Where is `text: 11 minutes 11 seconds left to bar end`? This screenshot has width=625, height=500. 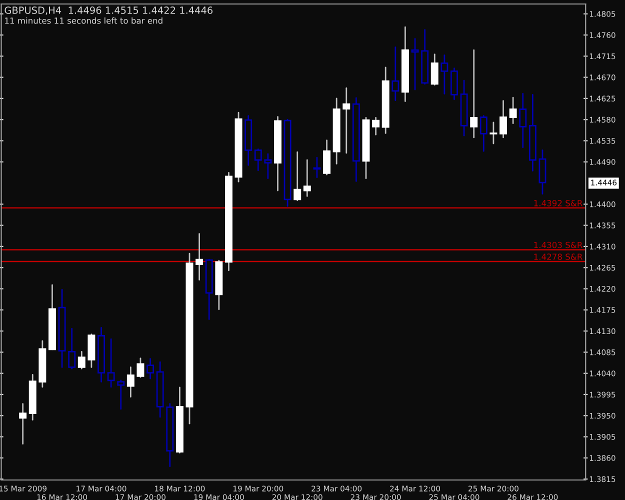 text: 11 minutes 11 seconds left to bar end is located at coordinates (83, 20).